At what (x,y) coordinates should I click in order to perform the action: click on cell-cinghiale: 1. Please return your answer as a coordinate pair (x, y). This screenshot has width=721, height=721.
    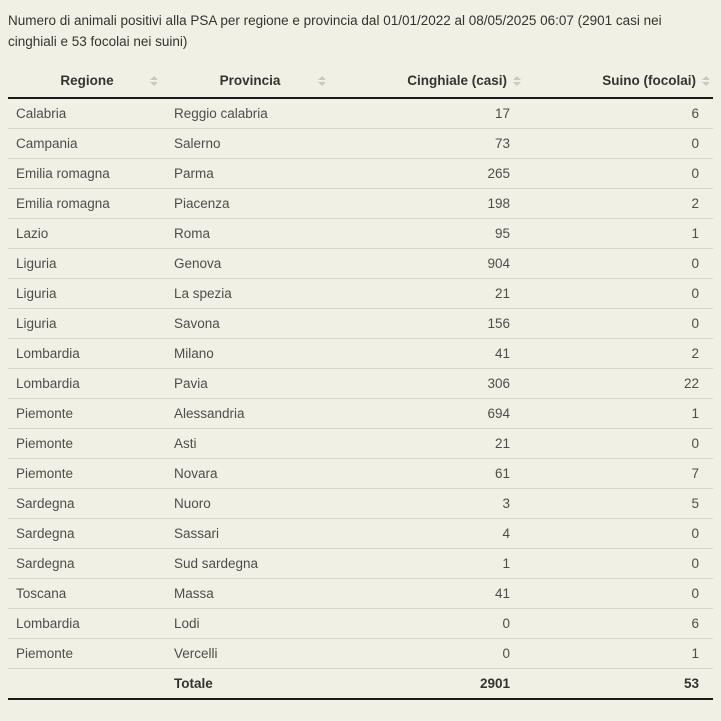
    Looking at the image, I should click on (429, 563).